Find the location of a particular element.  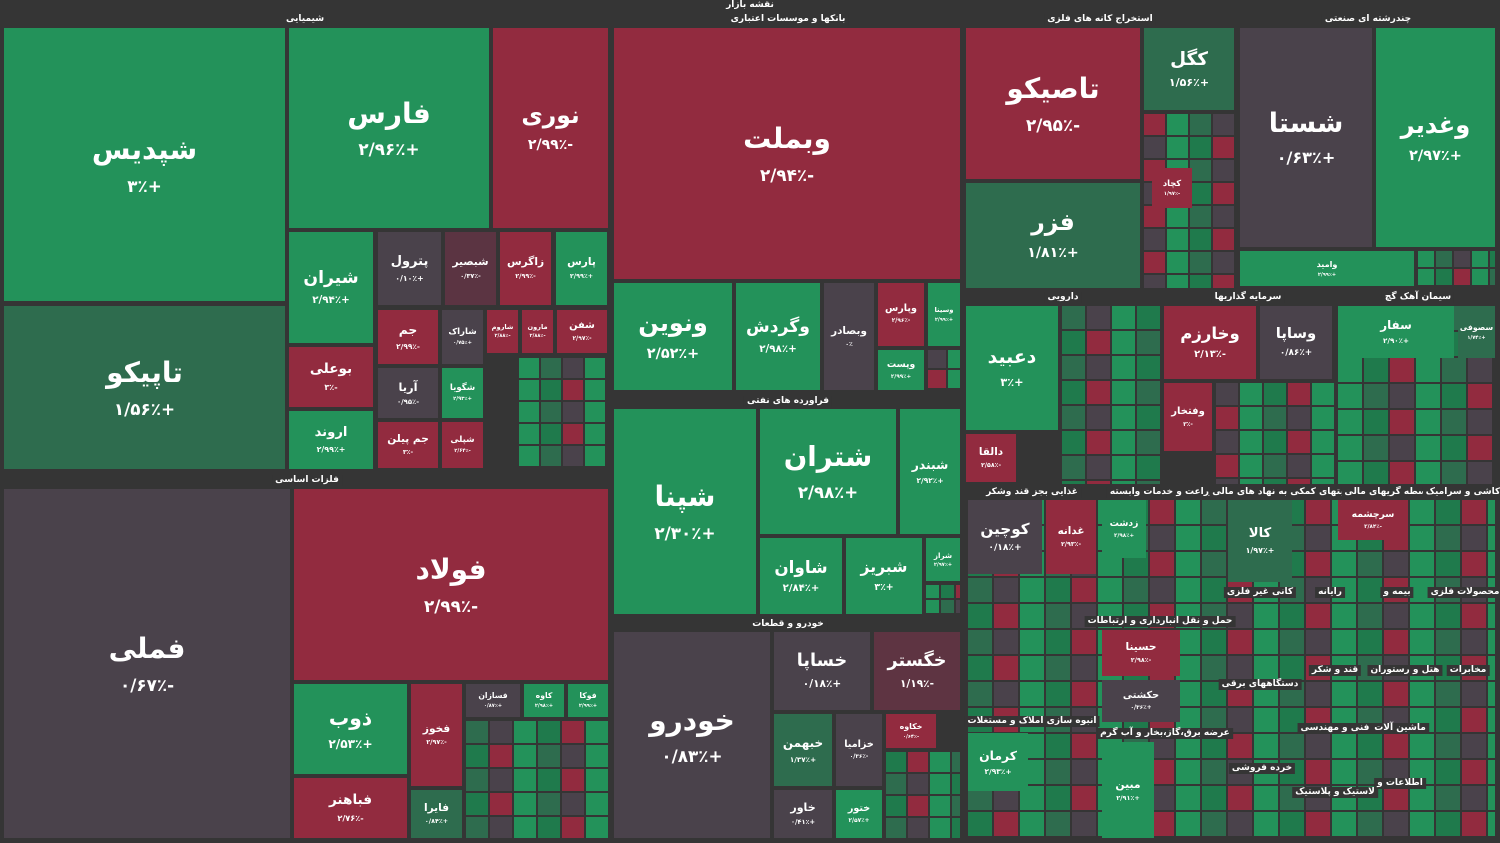

stock-tile: کالا +۱/۹۷٪ is located at coordinates (1260, 541).